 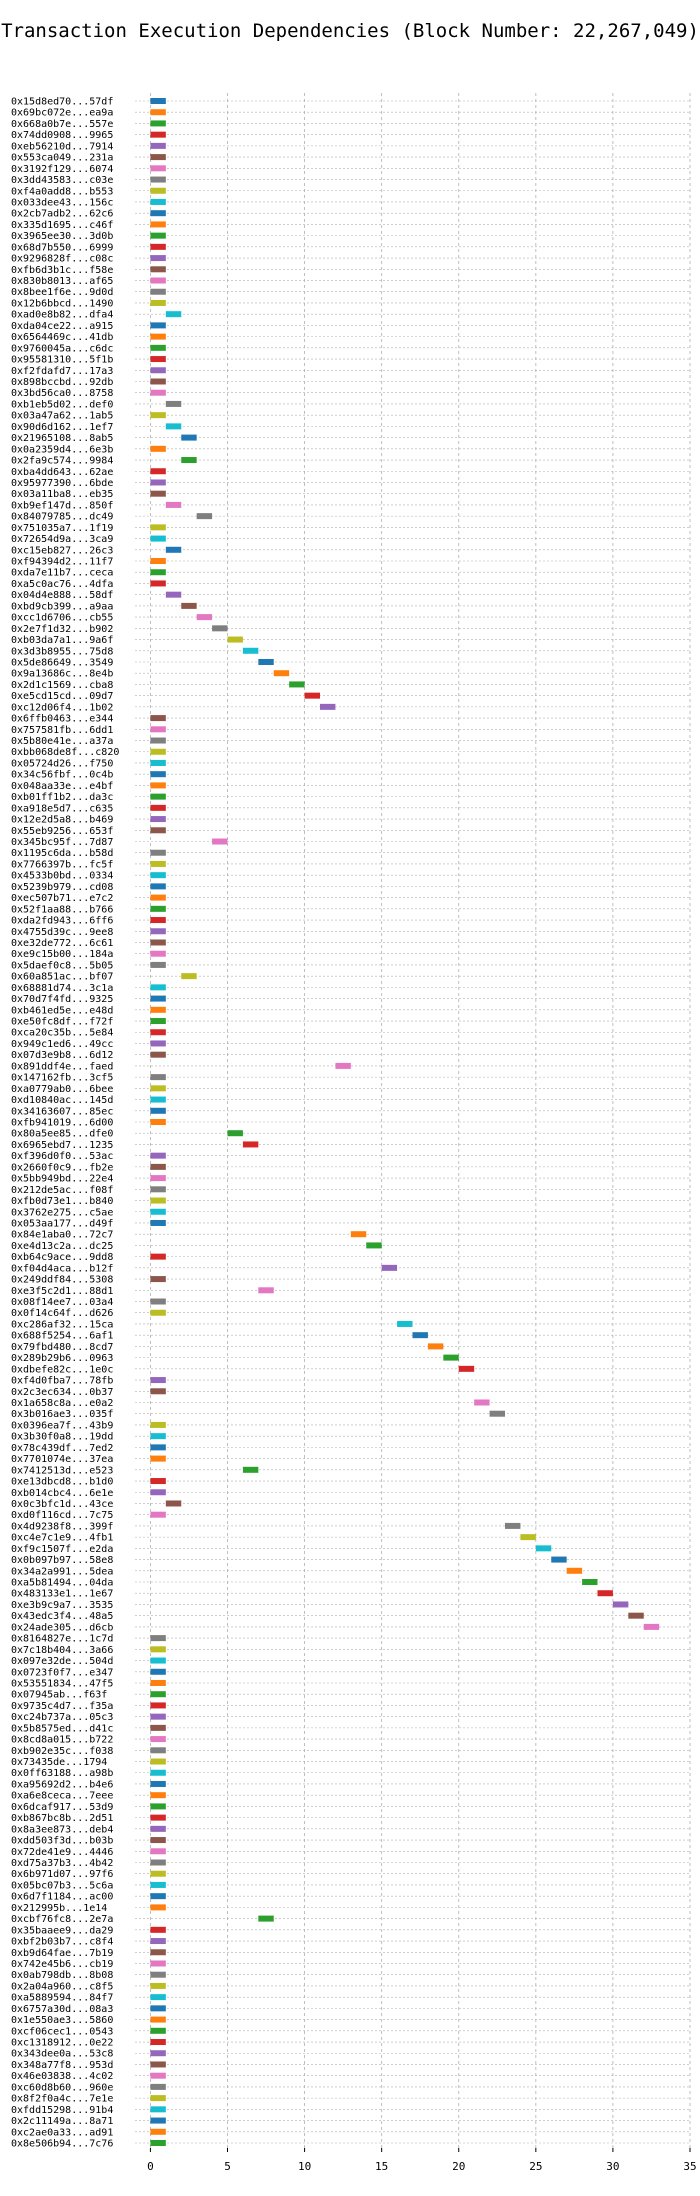 What do you see at coordinates (62, 1179) in the screenshot?
I see `transaction-label: 0x5bb949bd...22e4` at bounding box center [62, 1179].